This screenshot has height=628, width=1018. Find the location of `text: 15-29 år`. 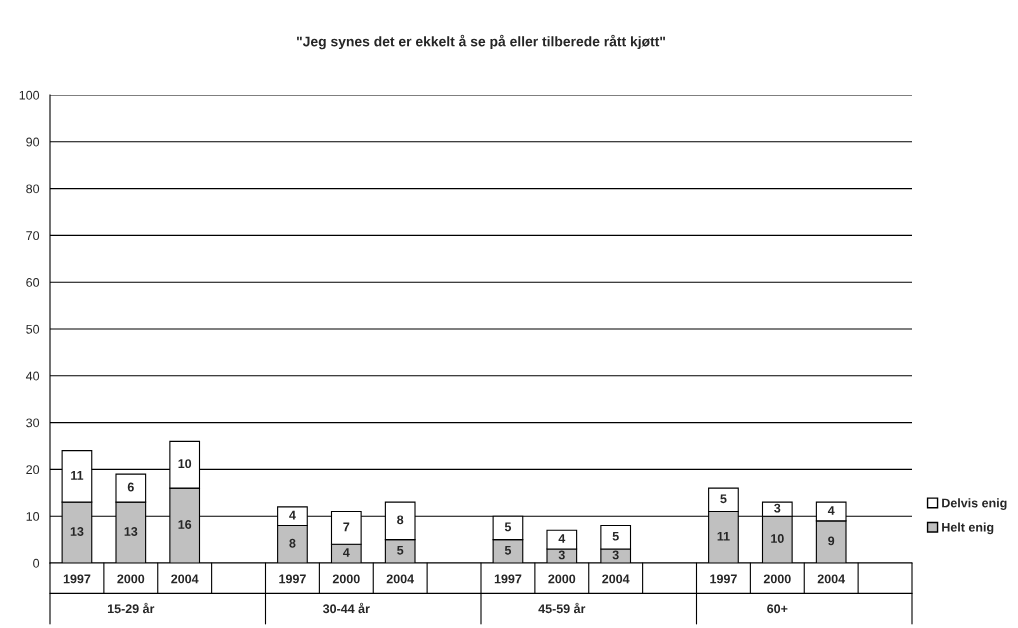

text: 15-29 år is located at coordinates (131, 608).